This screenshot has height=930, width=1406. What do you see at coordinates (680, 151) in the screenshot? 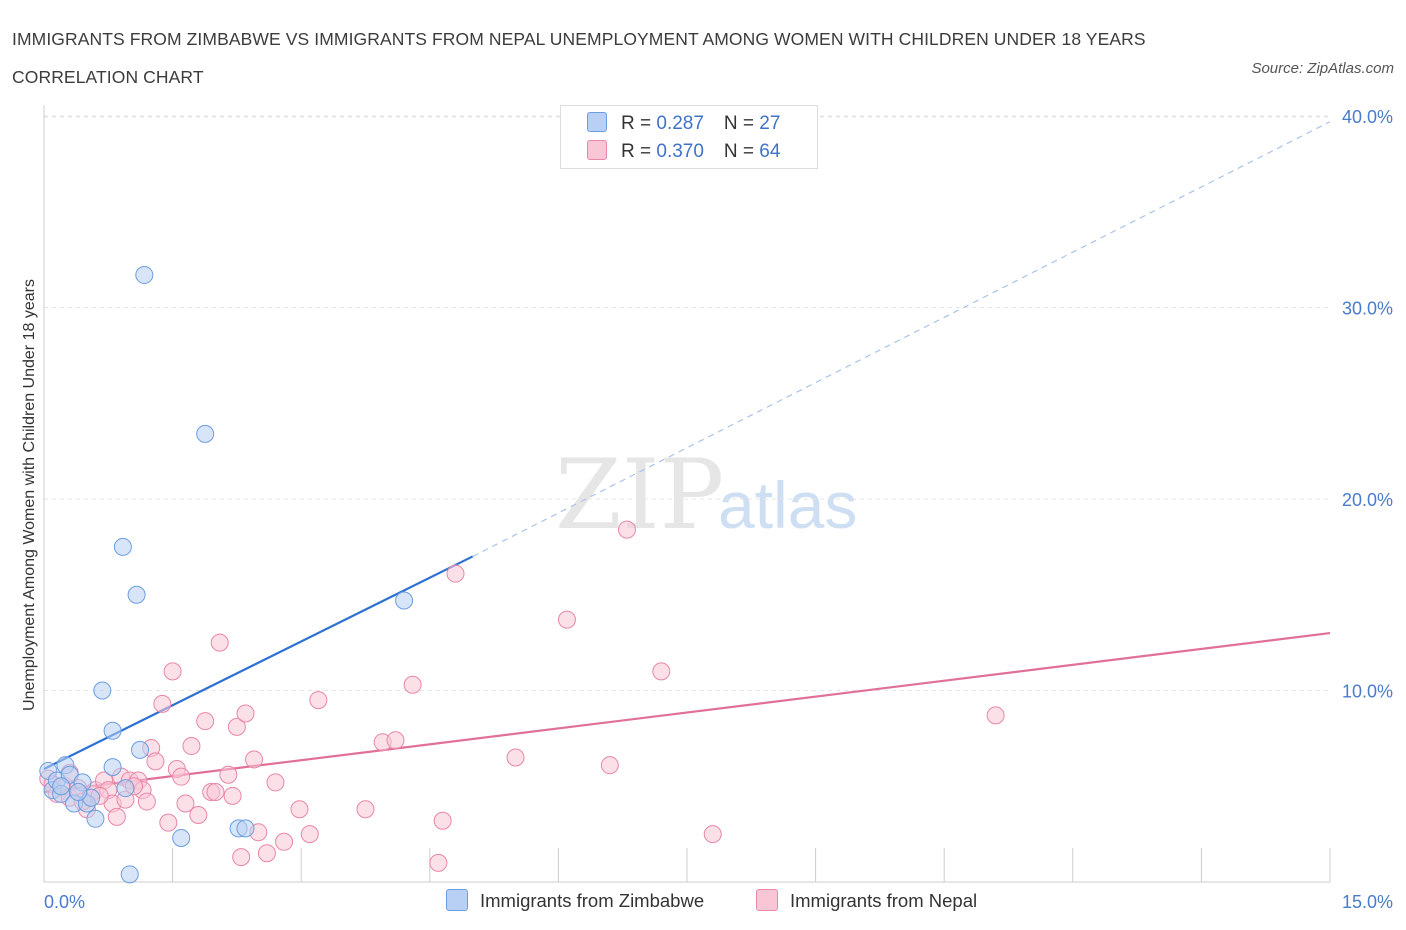
I see `r-value: 0.370` at bounding box center [680, 151].